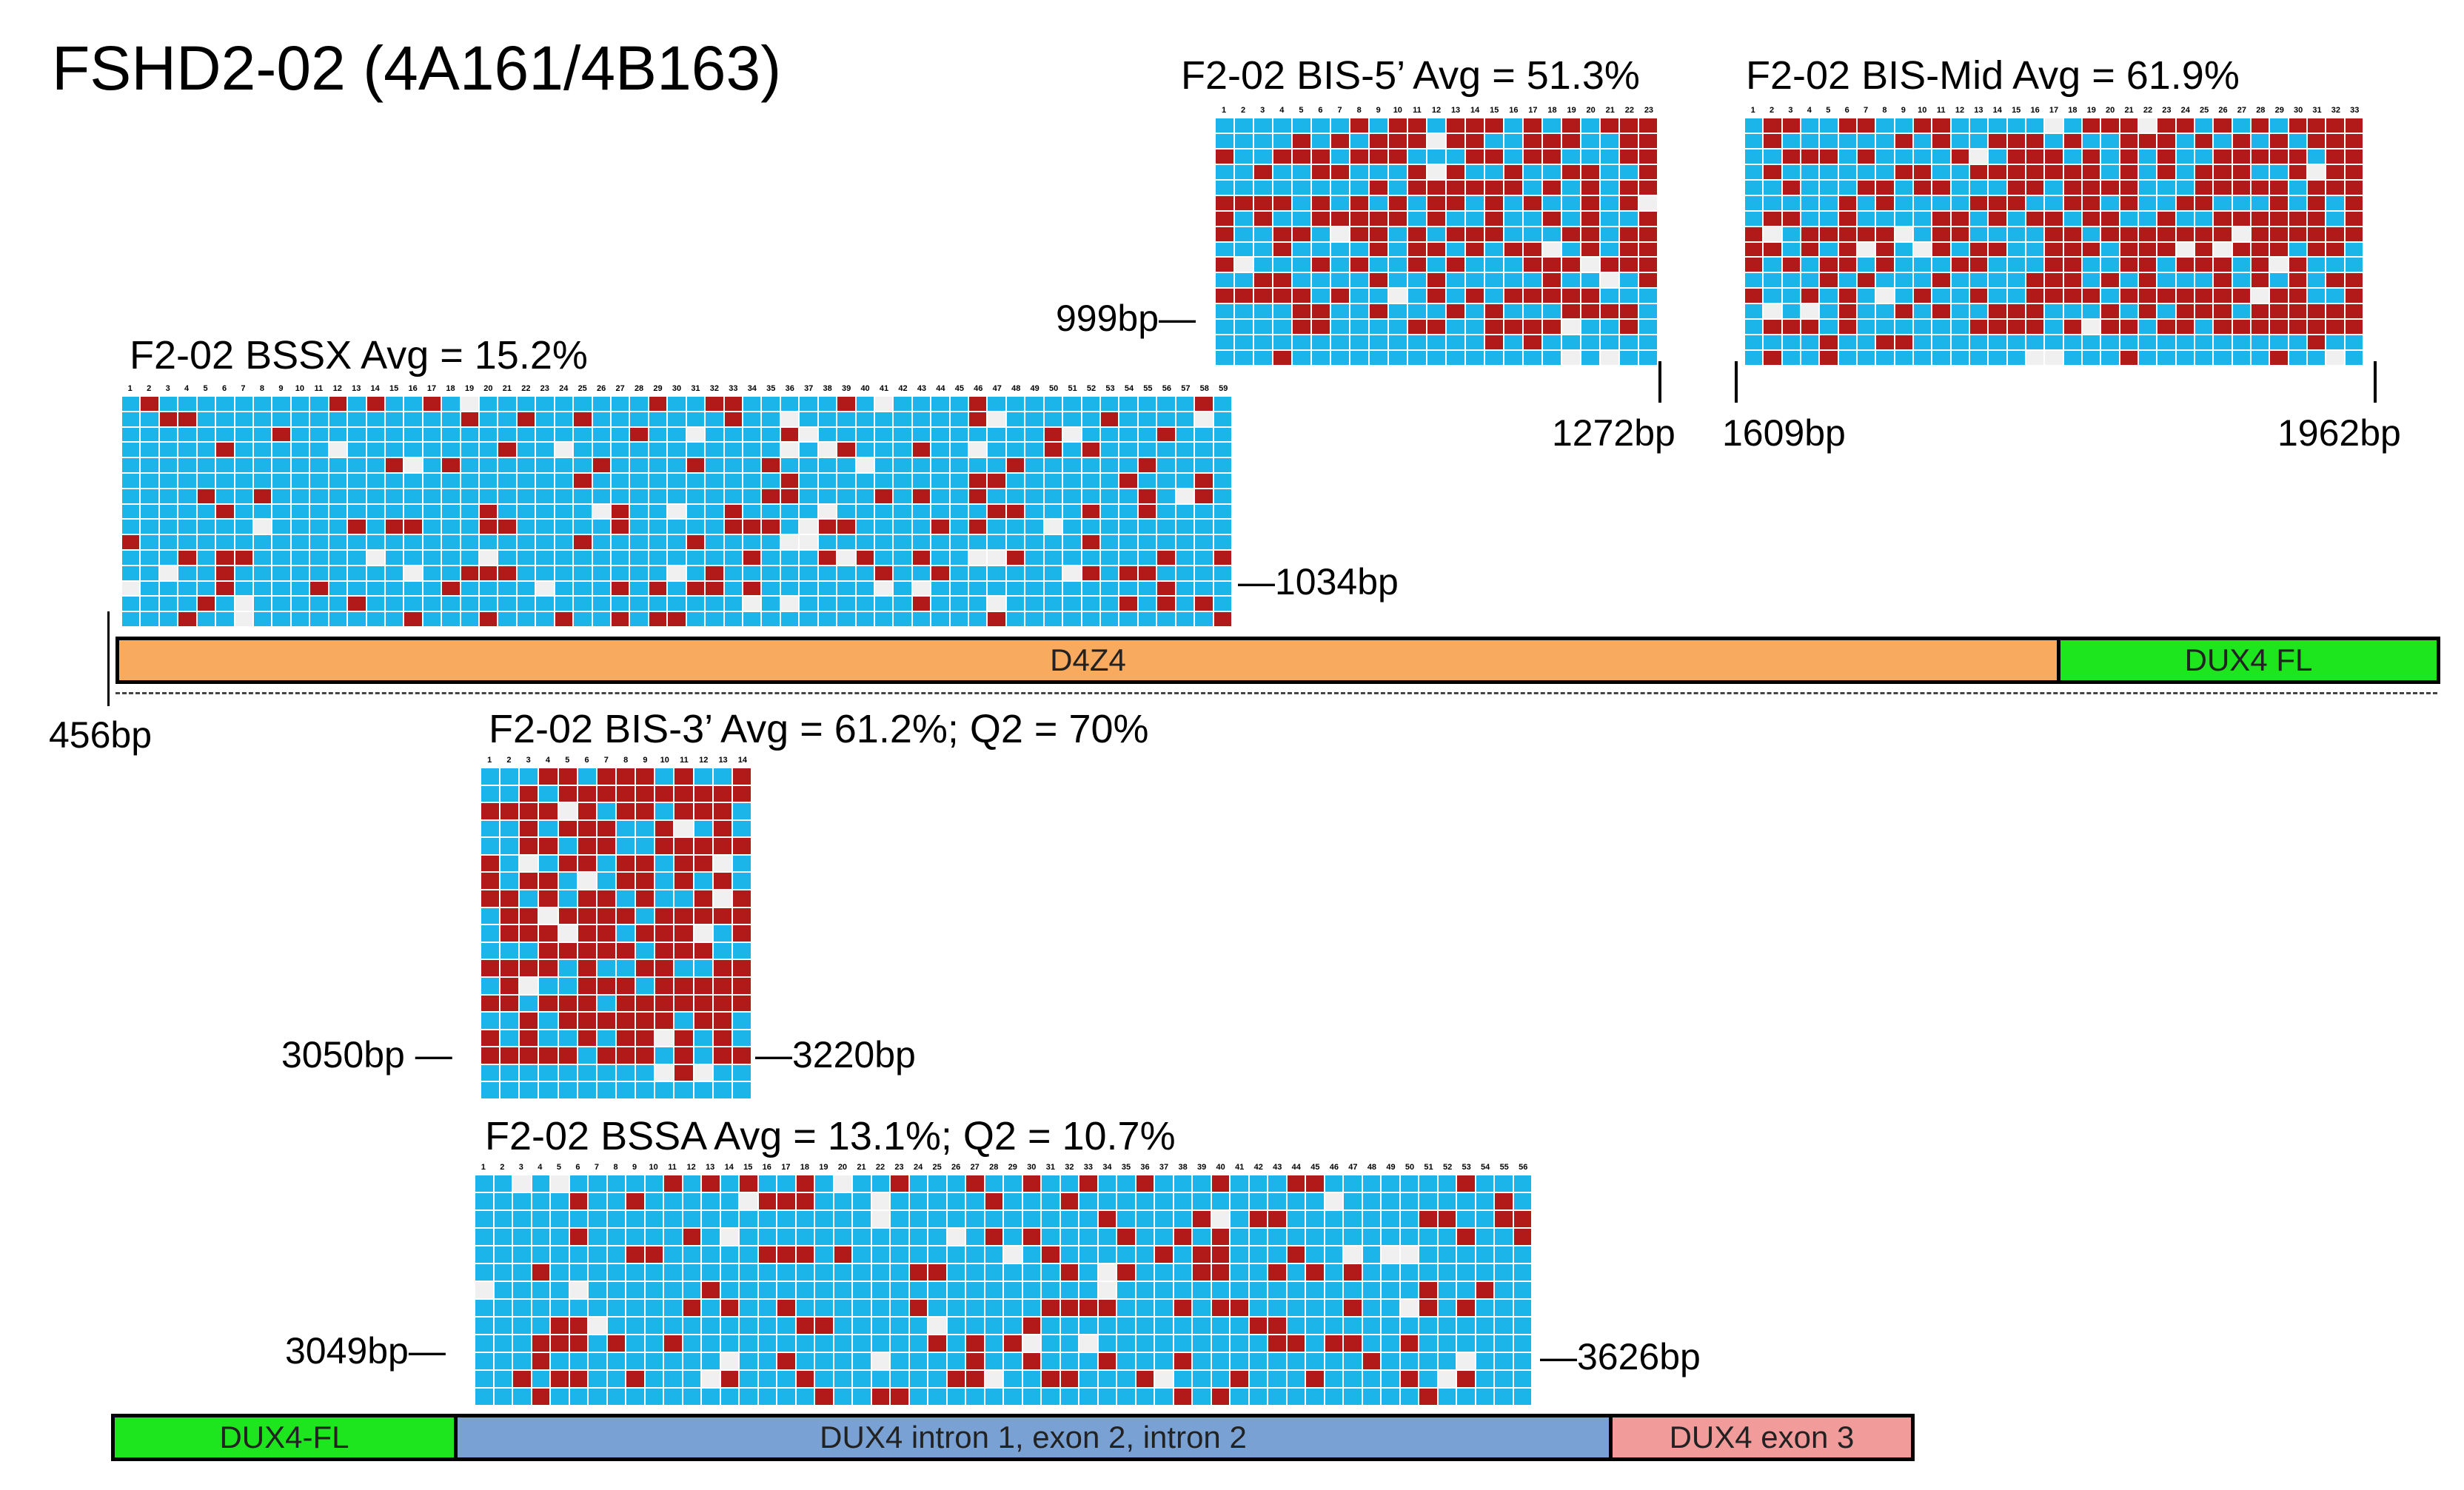 This screenshot has width=2464, height=1490. I want to click on column-number: 15, so click(394, 388).